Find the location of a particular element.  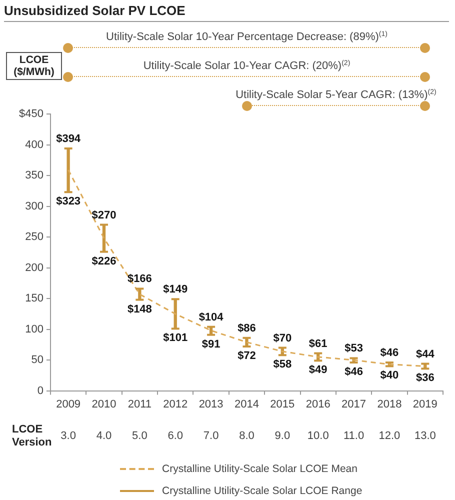

x-tick-label: 2010 is located at coordinates (104, 404).